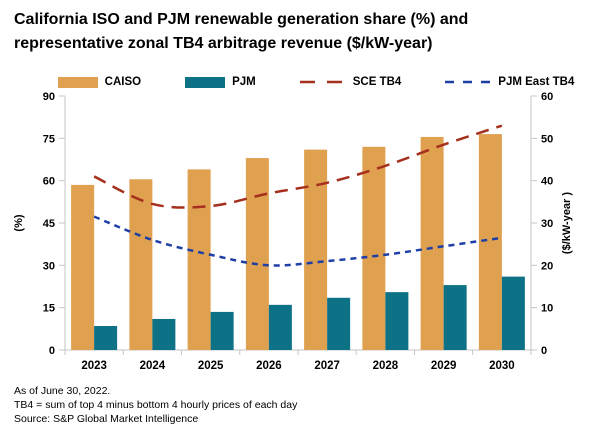 The height and width of the screenshot is (445, 606). What do you see at coordinates (547, 97) in the screenshot?
I see `right-axis-tick-label: 60` at bounding box center [547, 97].